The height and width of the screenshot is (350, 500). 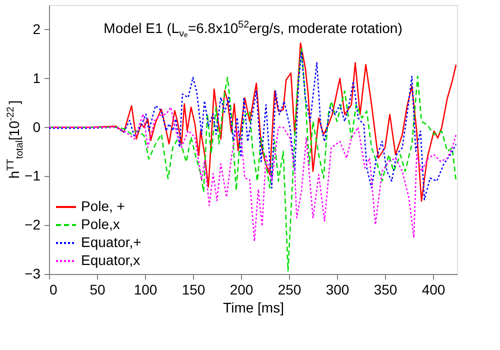 What do you see at coordinates (146, 290) in the screenshot?
I see `x-tick-label: 100` at bounding box center [146, 290].